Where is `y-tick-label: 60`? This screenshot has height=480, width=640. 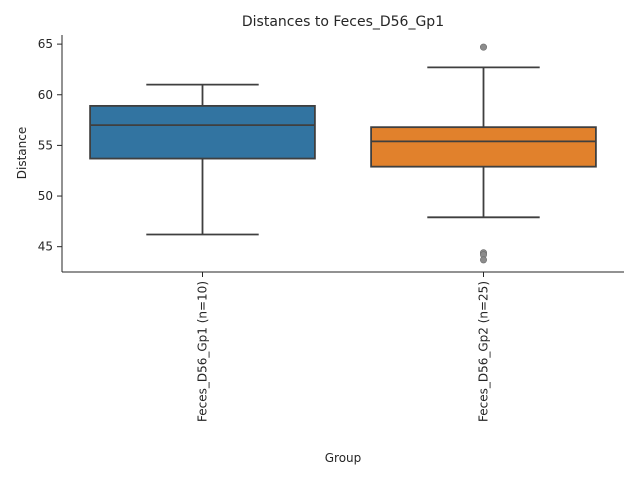
y-tick-label: 60 is located at coordinates (45, 95).